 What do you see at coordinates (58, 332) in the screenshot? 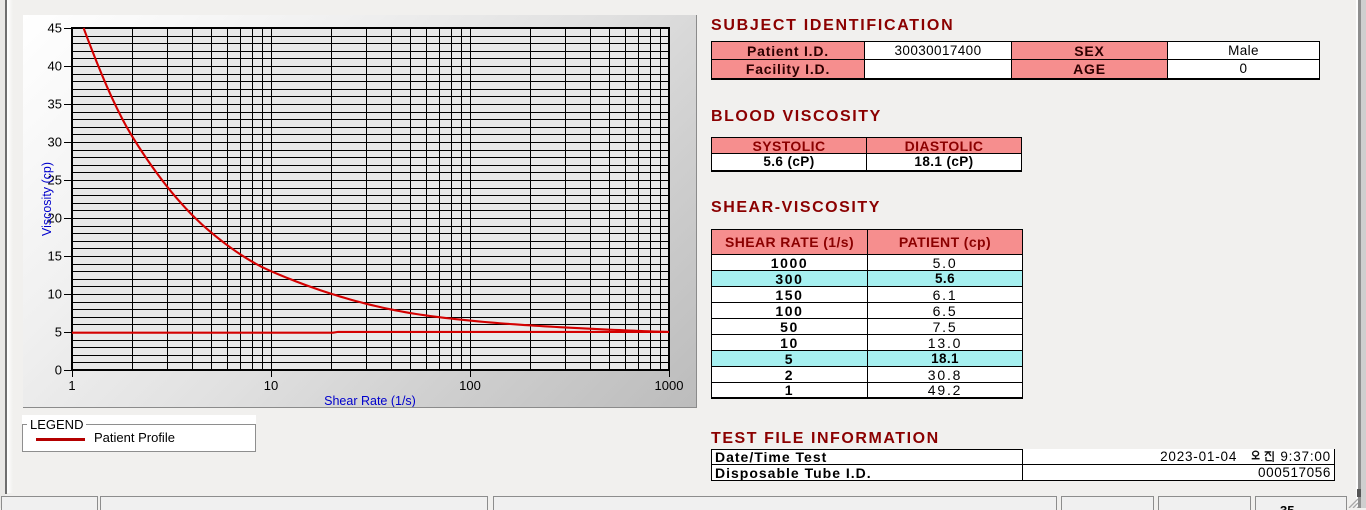
I see `svg-text: 5` at bounding box center [58, 332].